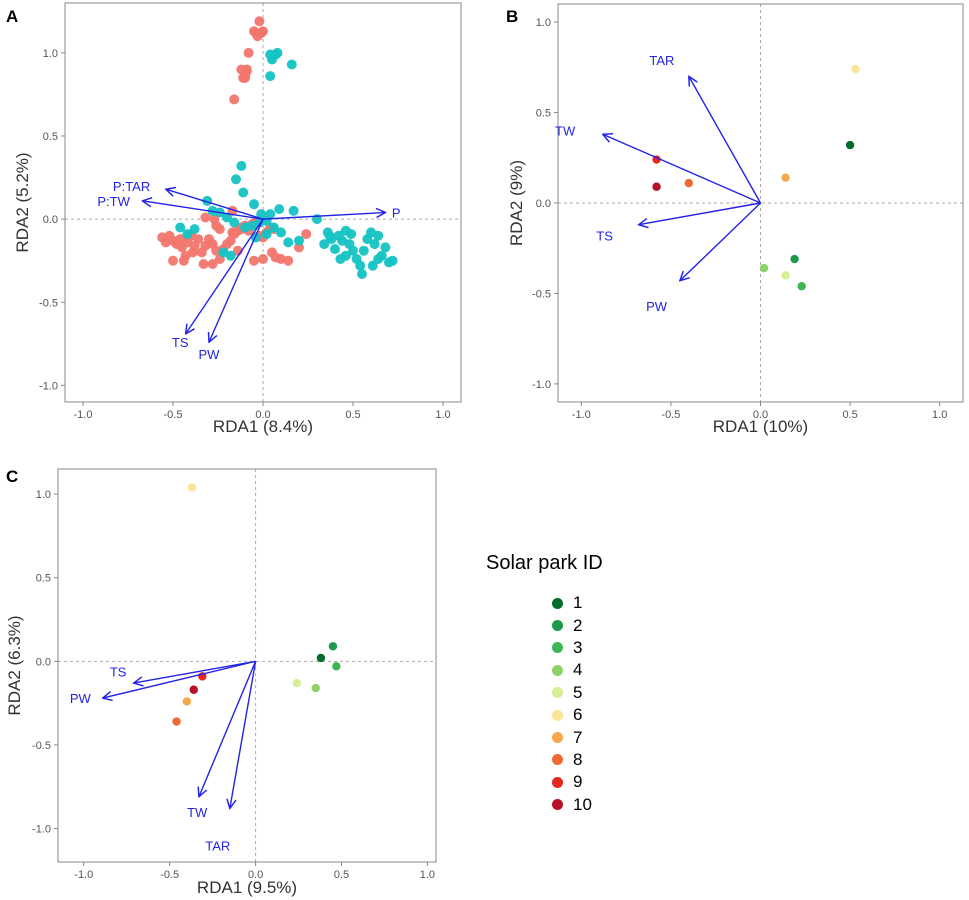 The image size is (969, 900). I want to click on arrow-label: P:TAR, so click(131, 186).